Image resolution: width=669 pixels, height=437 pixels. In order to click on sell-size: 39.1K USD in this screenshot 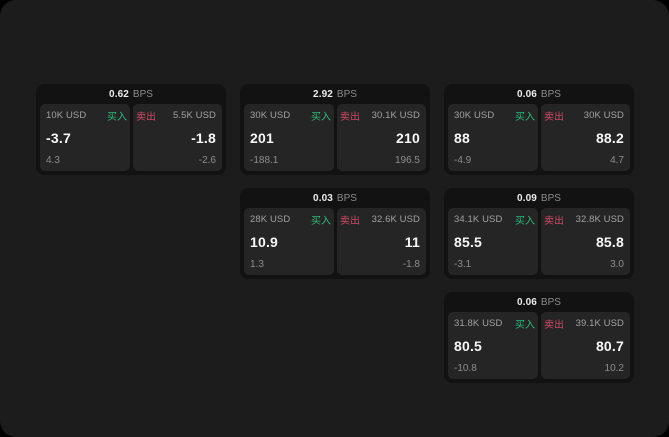, I will do `click(599, 323)`.